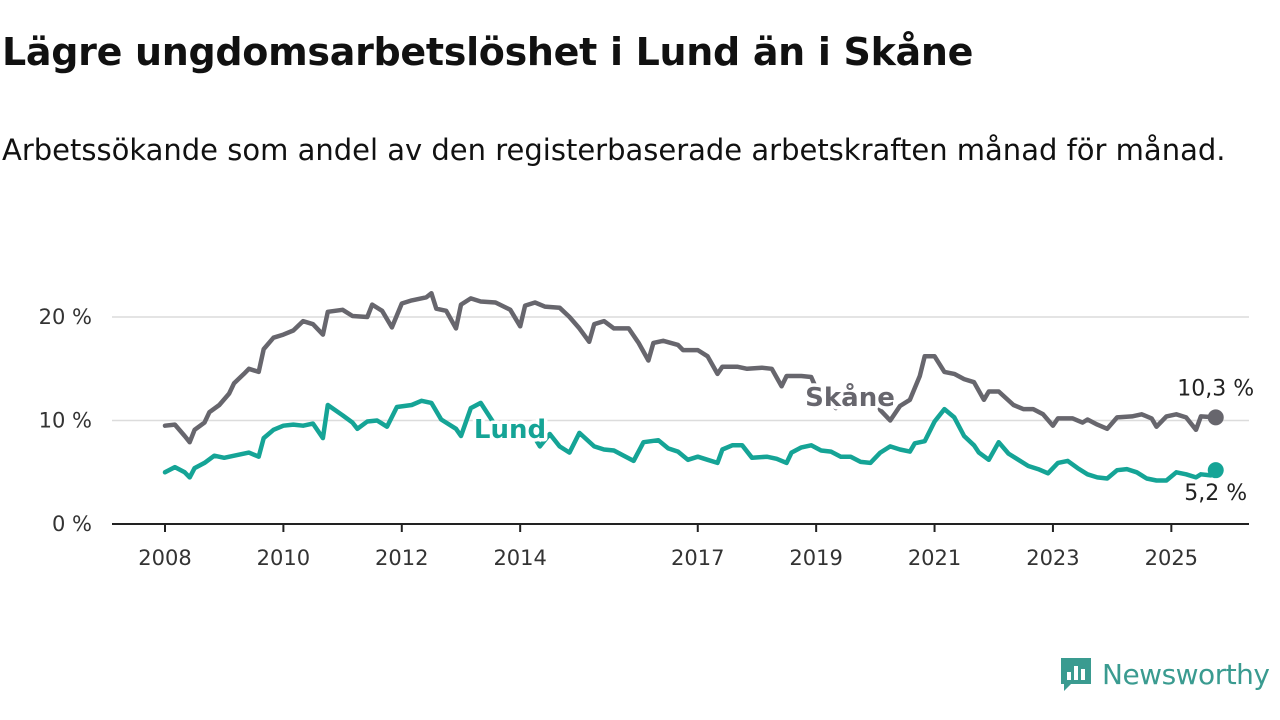 This screenshot has width=1280, height=720. I want to click on y-tick-label: 10 %, so click(65, 421).